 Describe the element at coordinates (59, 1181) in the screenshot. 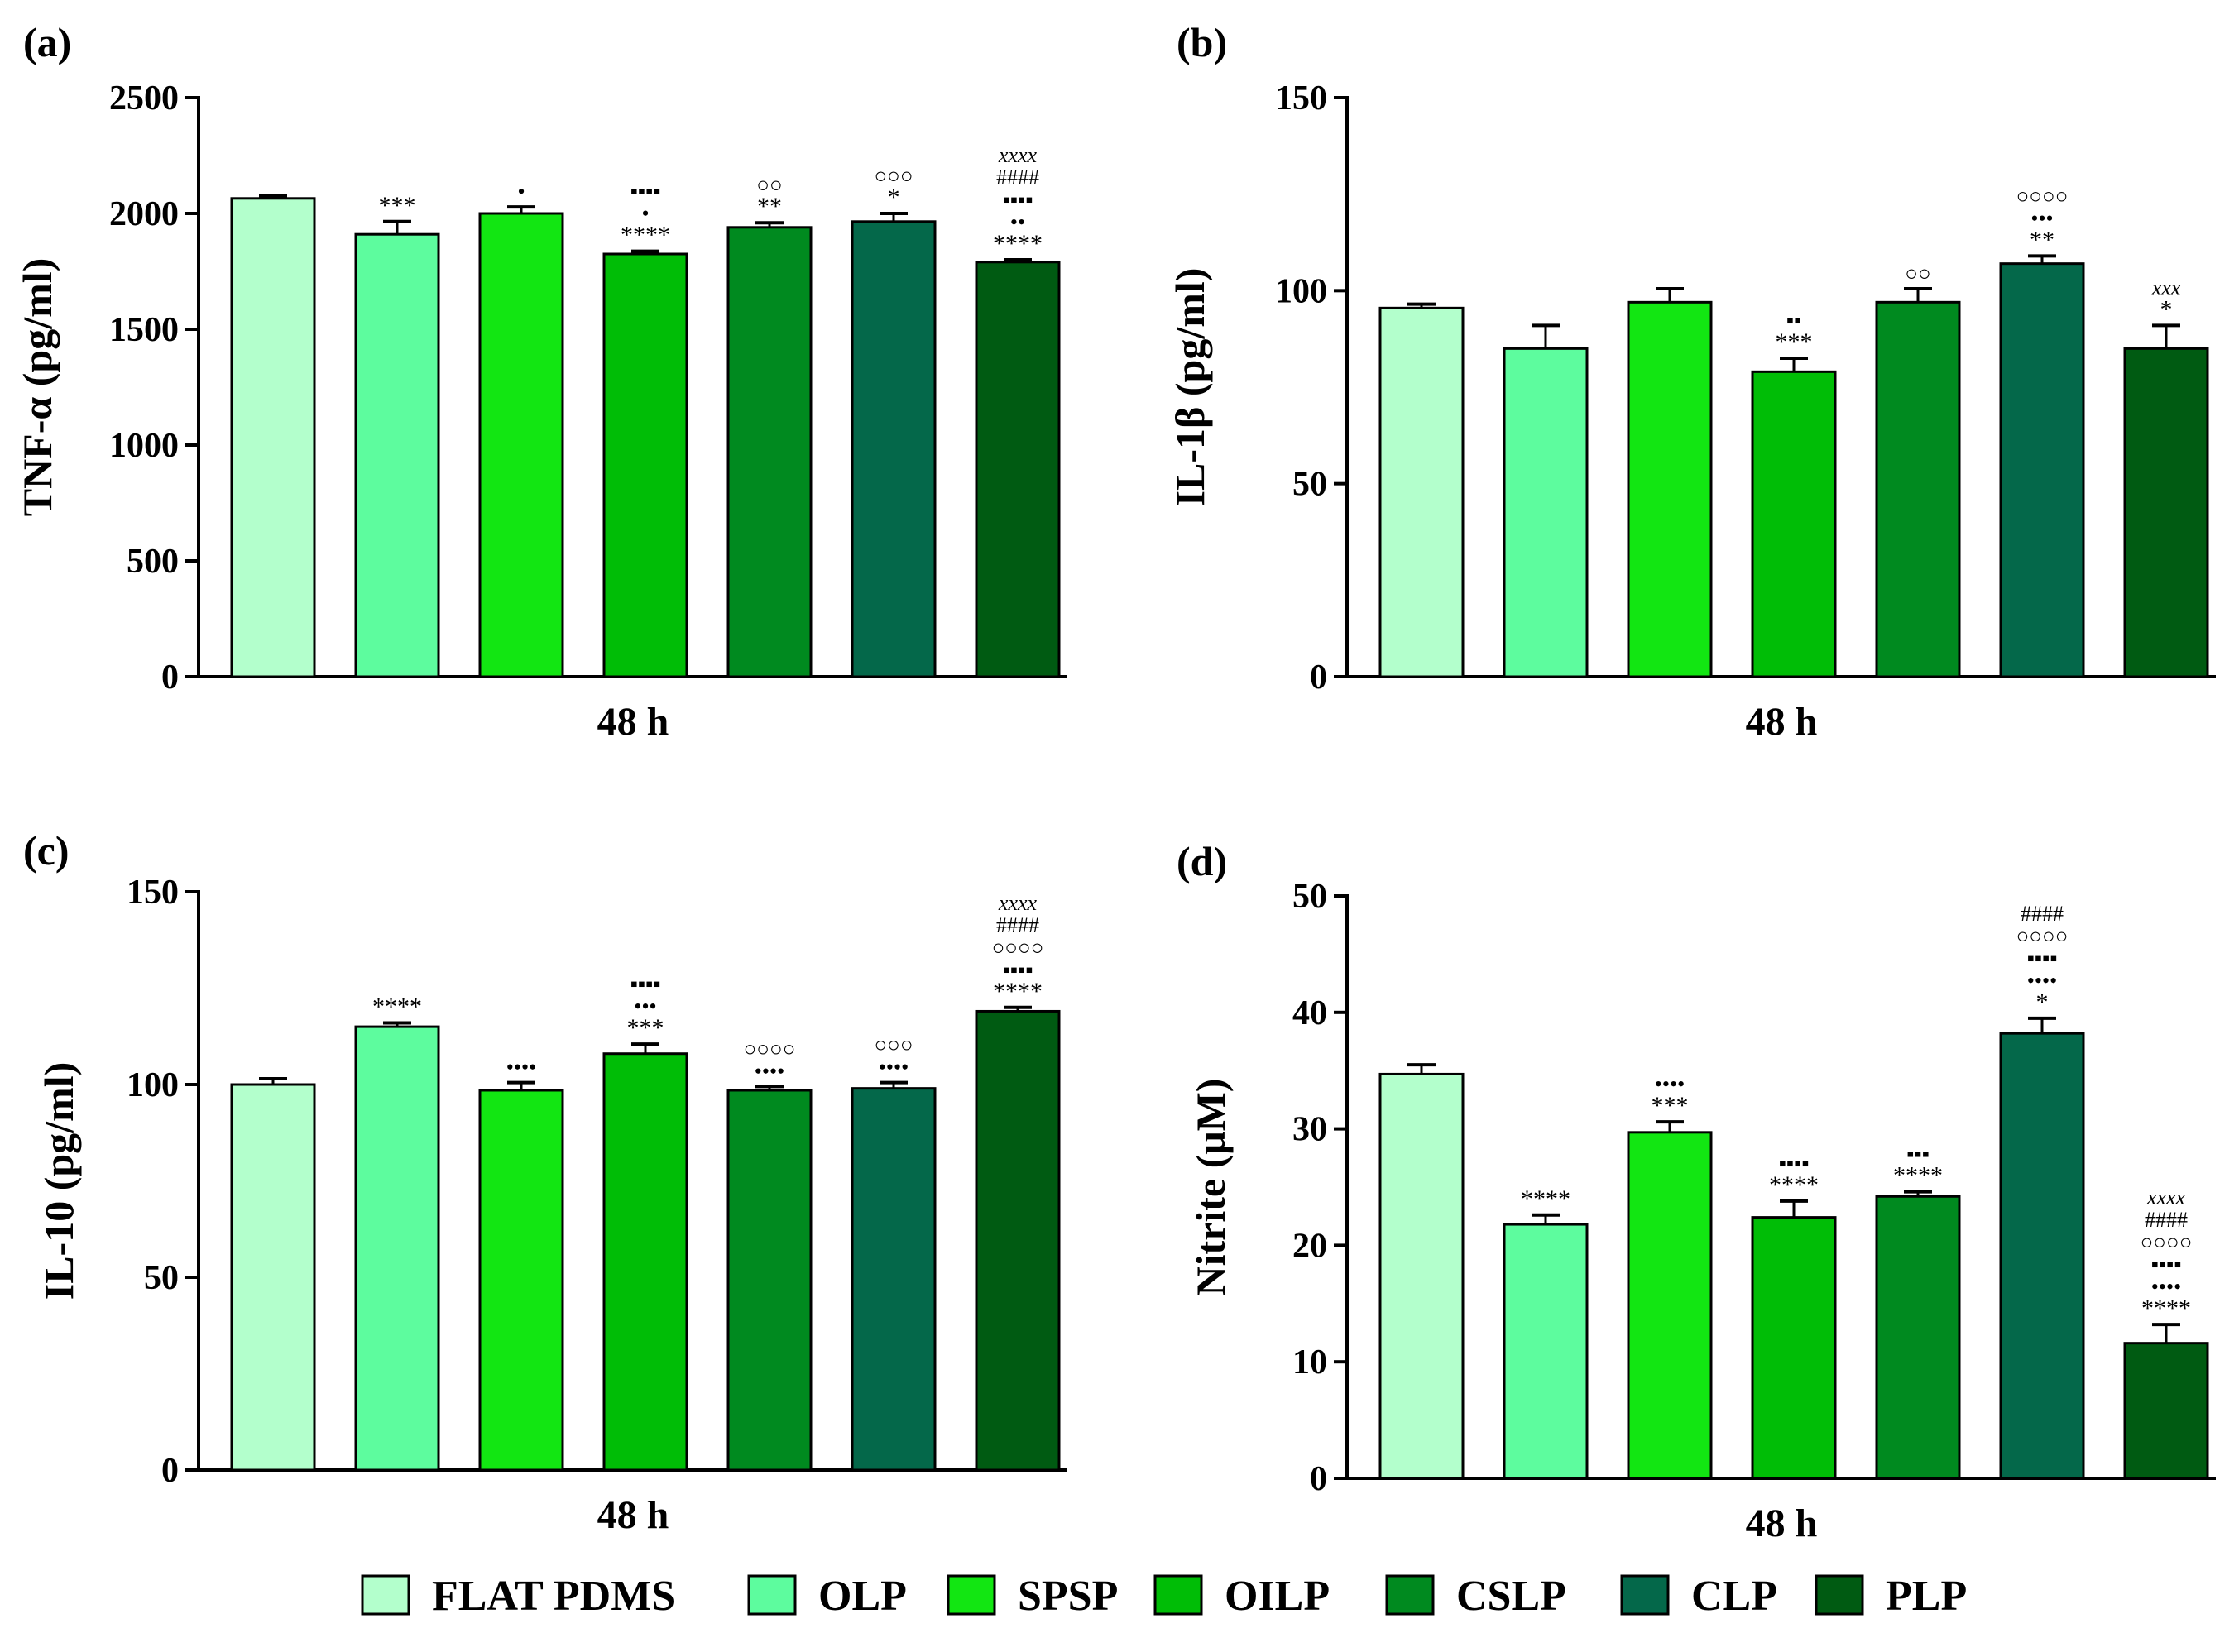

I see `y-axis-label: IL-10 (pg/ml)` at that location.